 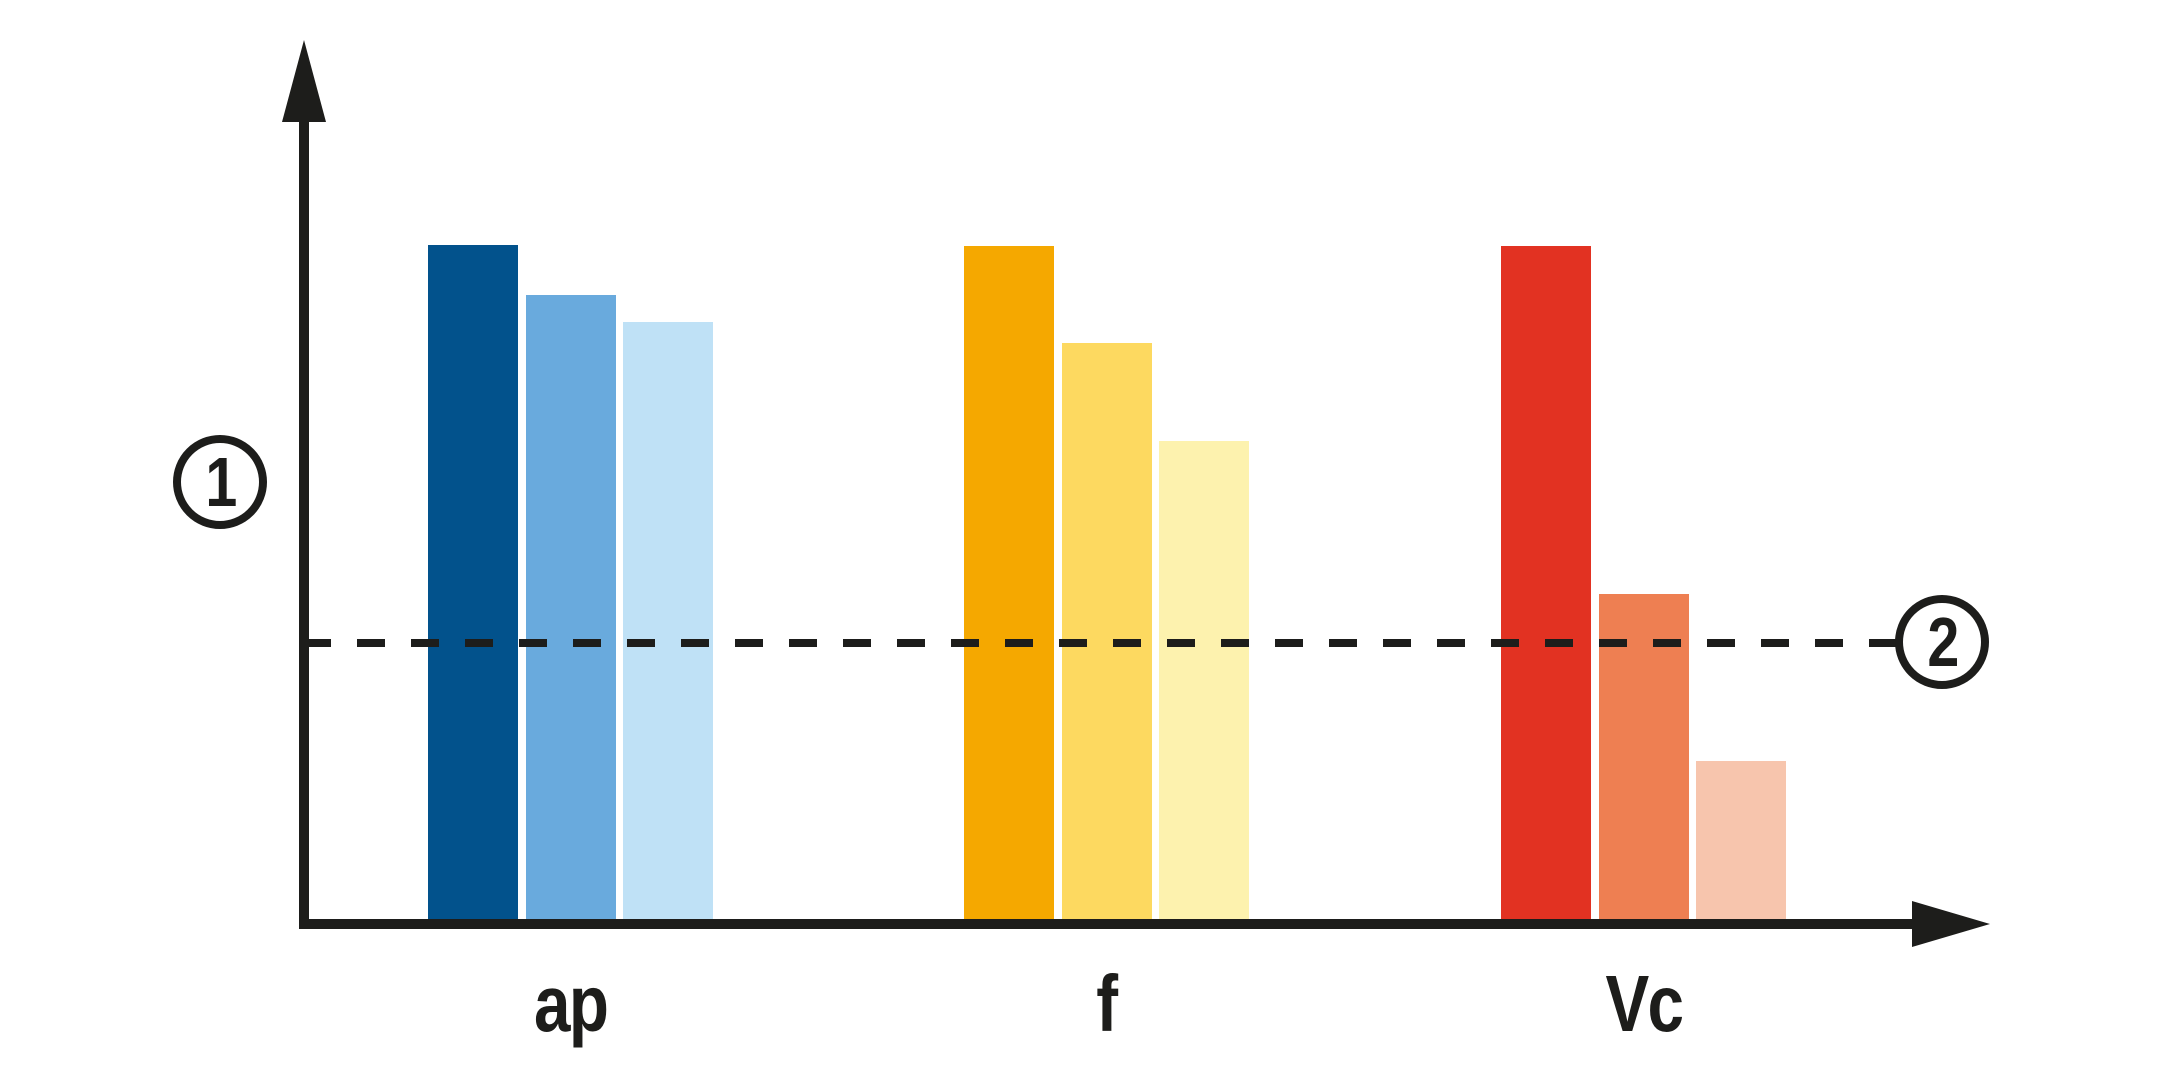 I want to click on category-label-text: ap, so click(x=571, y=1003).